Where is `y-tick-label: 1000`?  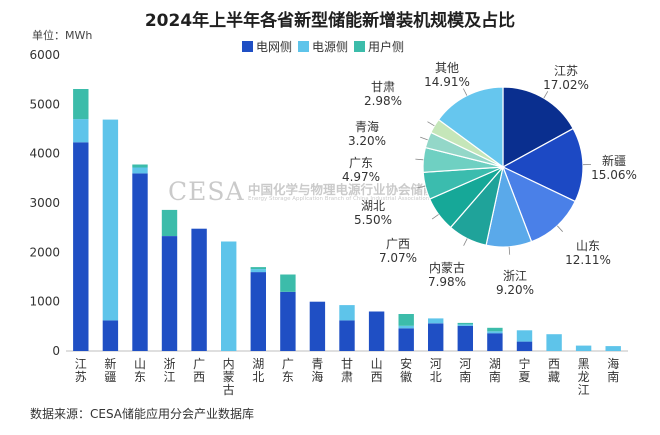 y-tick-label: 1000 is located at coordinates (44, 302).